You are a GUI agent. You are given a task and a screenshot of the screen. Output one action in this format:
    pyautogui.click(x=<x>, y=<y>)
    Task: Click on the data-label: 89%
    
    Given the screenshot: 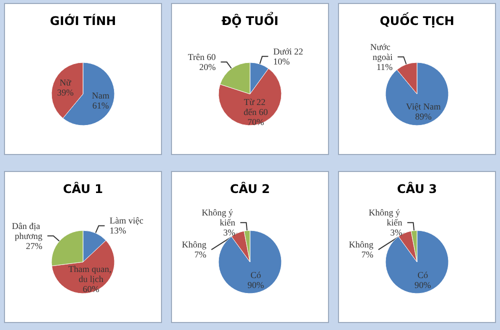 What is the action you would take?
    pyautogui.click(x=423, y=117)
    